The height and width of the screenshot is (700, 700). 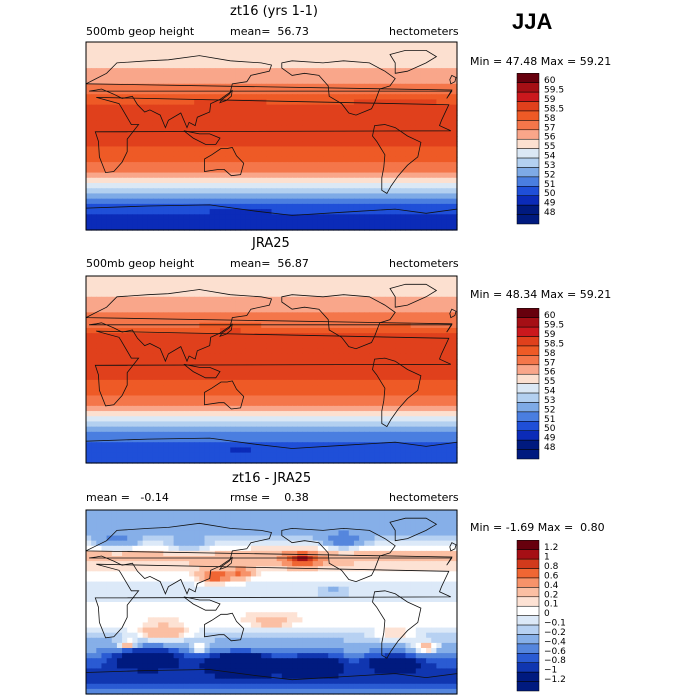 I want to click on colorbar-tick-label: 58, so click(x=550, y=119).